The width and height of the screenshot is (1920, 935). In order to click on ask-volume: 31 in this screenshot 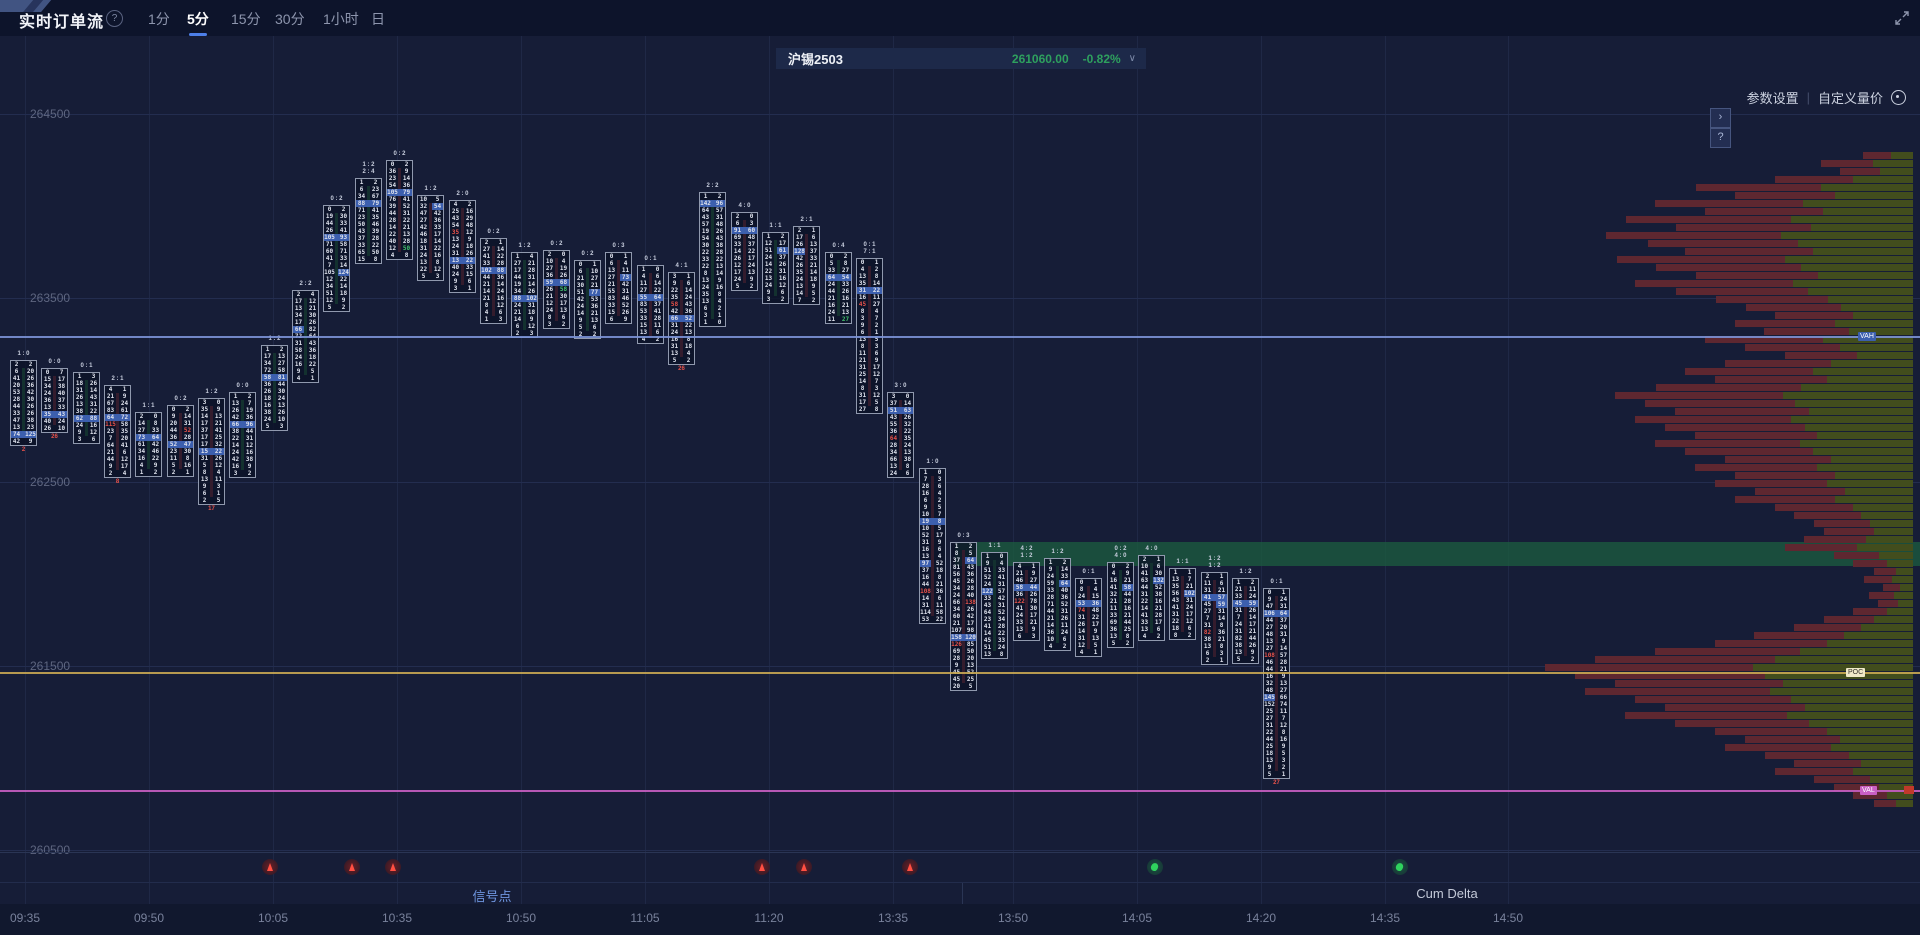, I will do `click(1189, 600)`.